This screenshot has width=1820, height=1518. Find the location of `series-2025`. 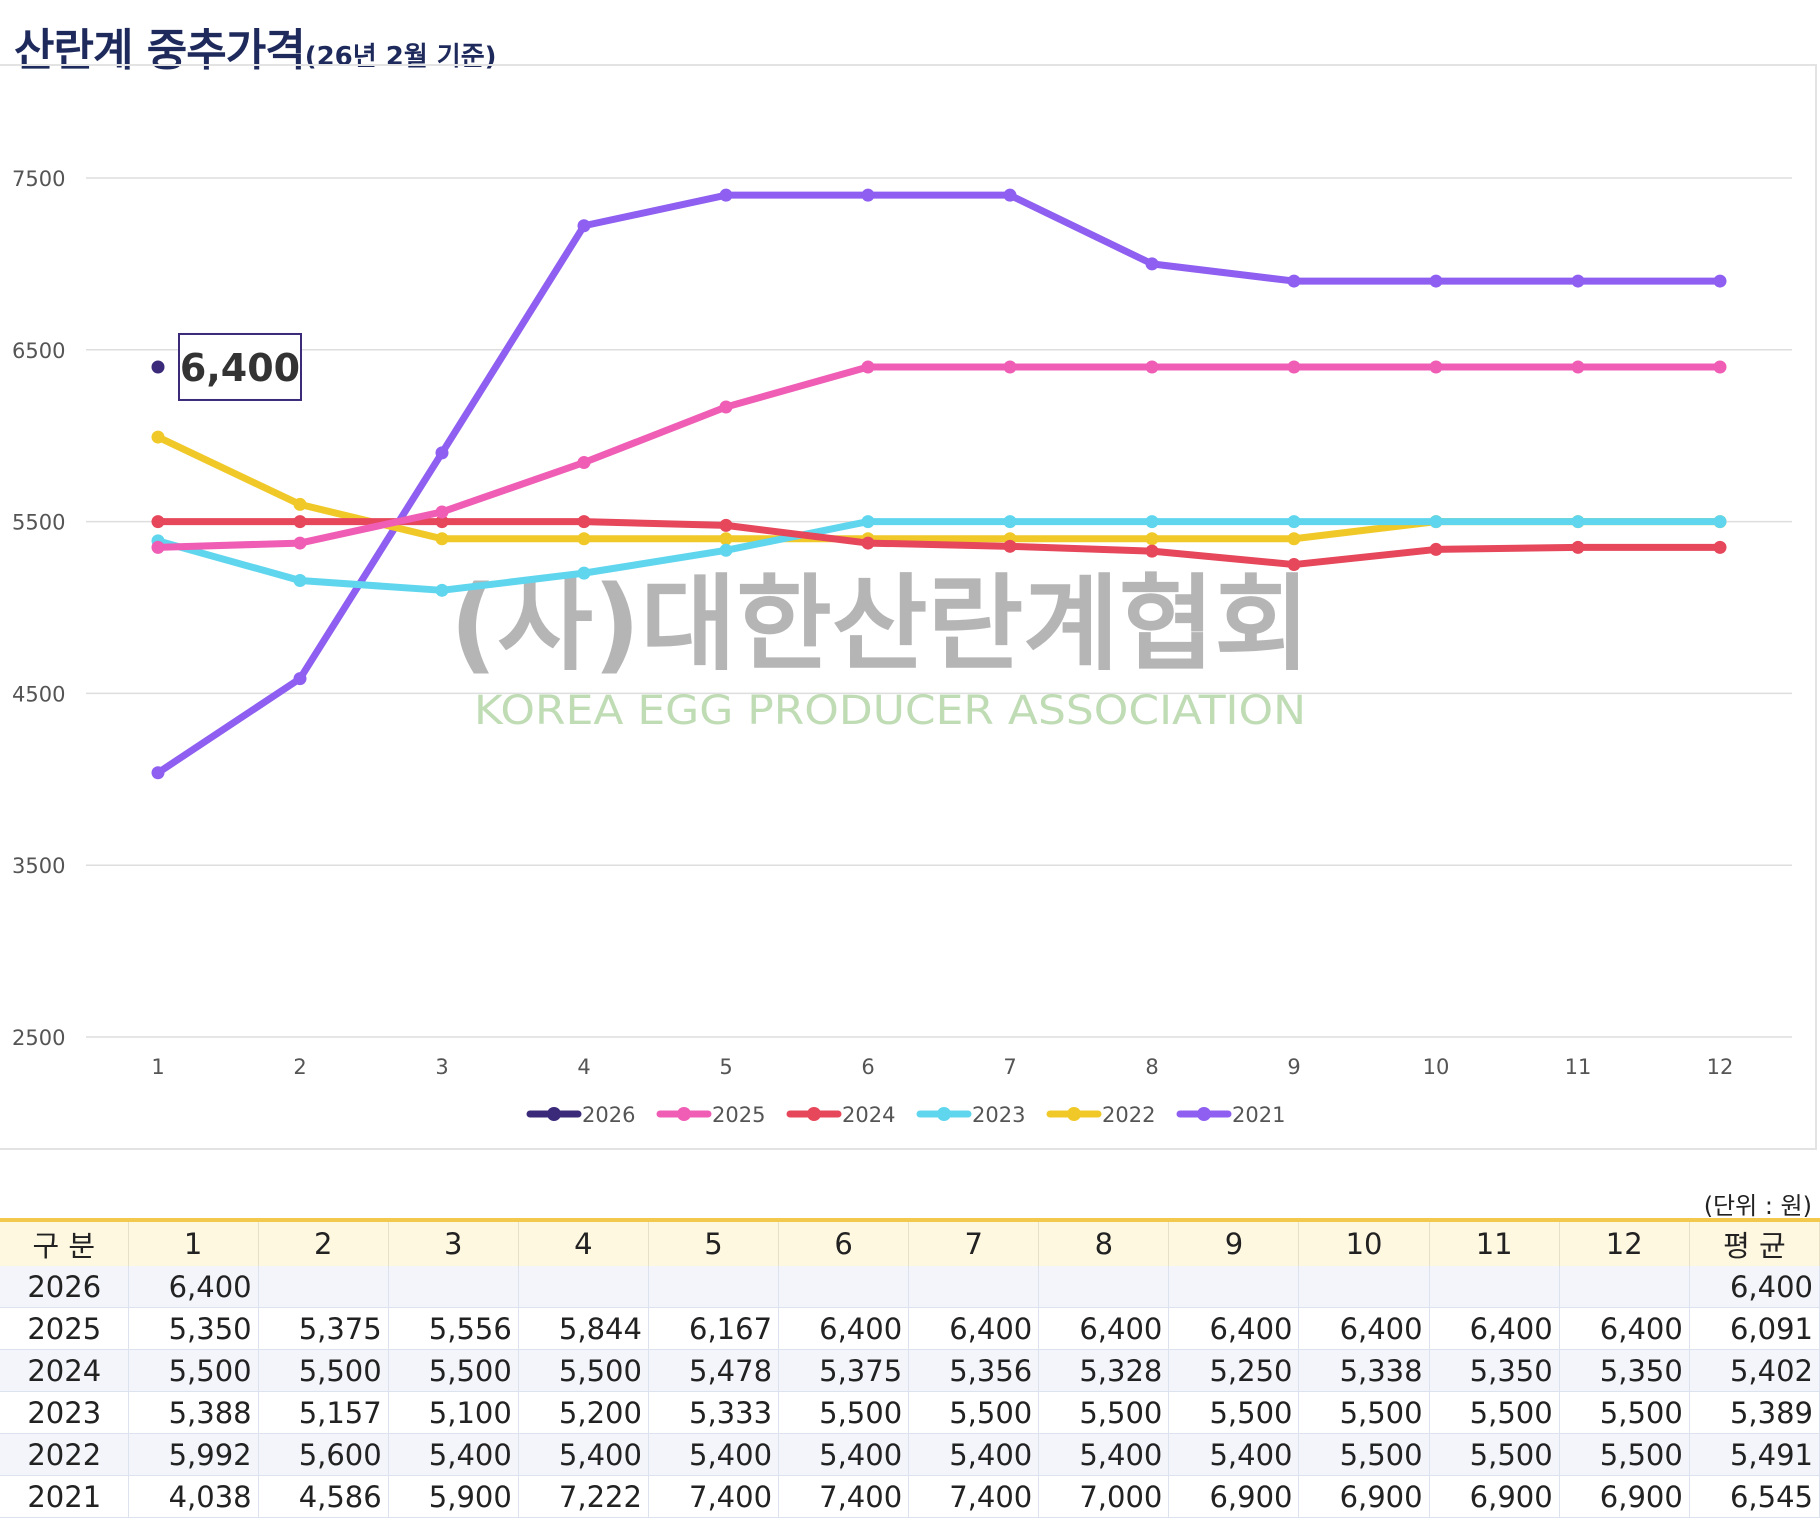

series-2025 is located at coordinates (939, 457).